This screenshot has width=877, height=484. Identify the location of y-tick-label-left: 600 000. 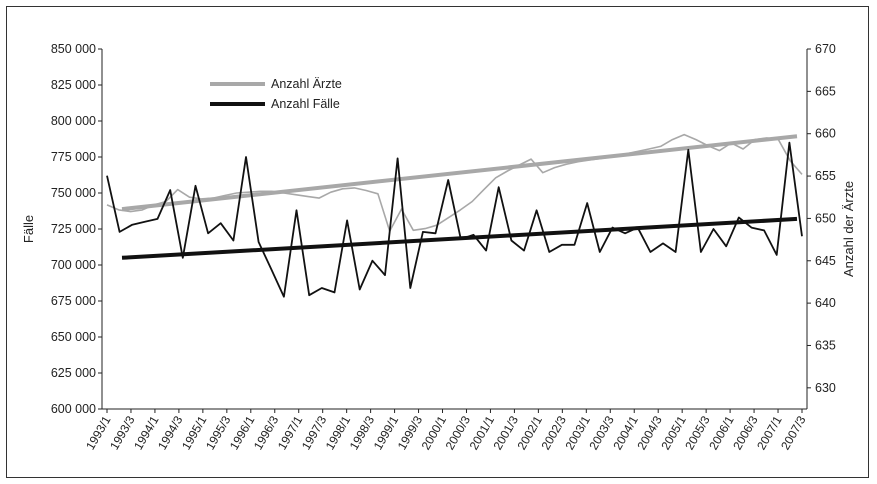
(73, 409).